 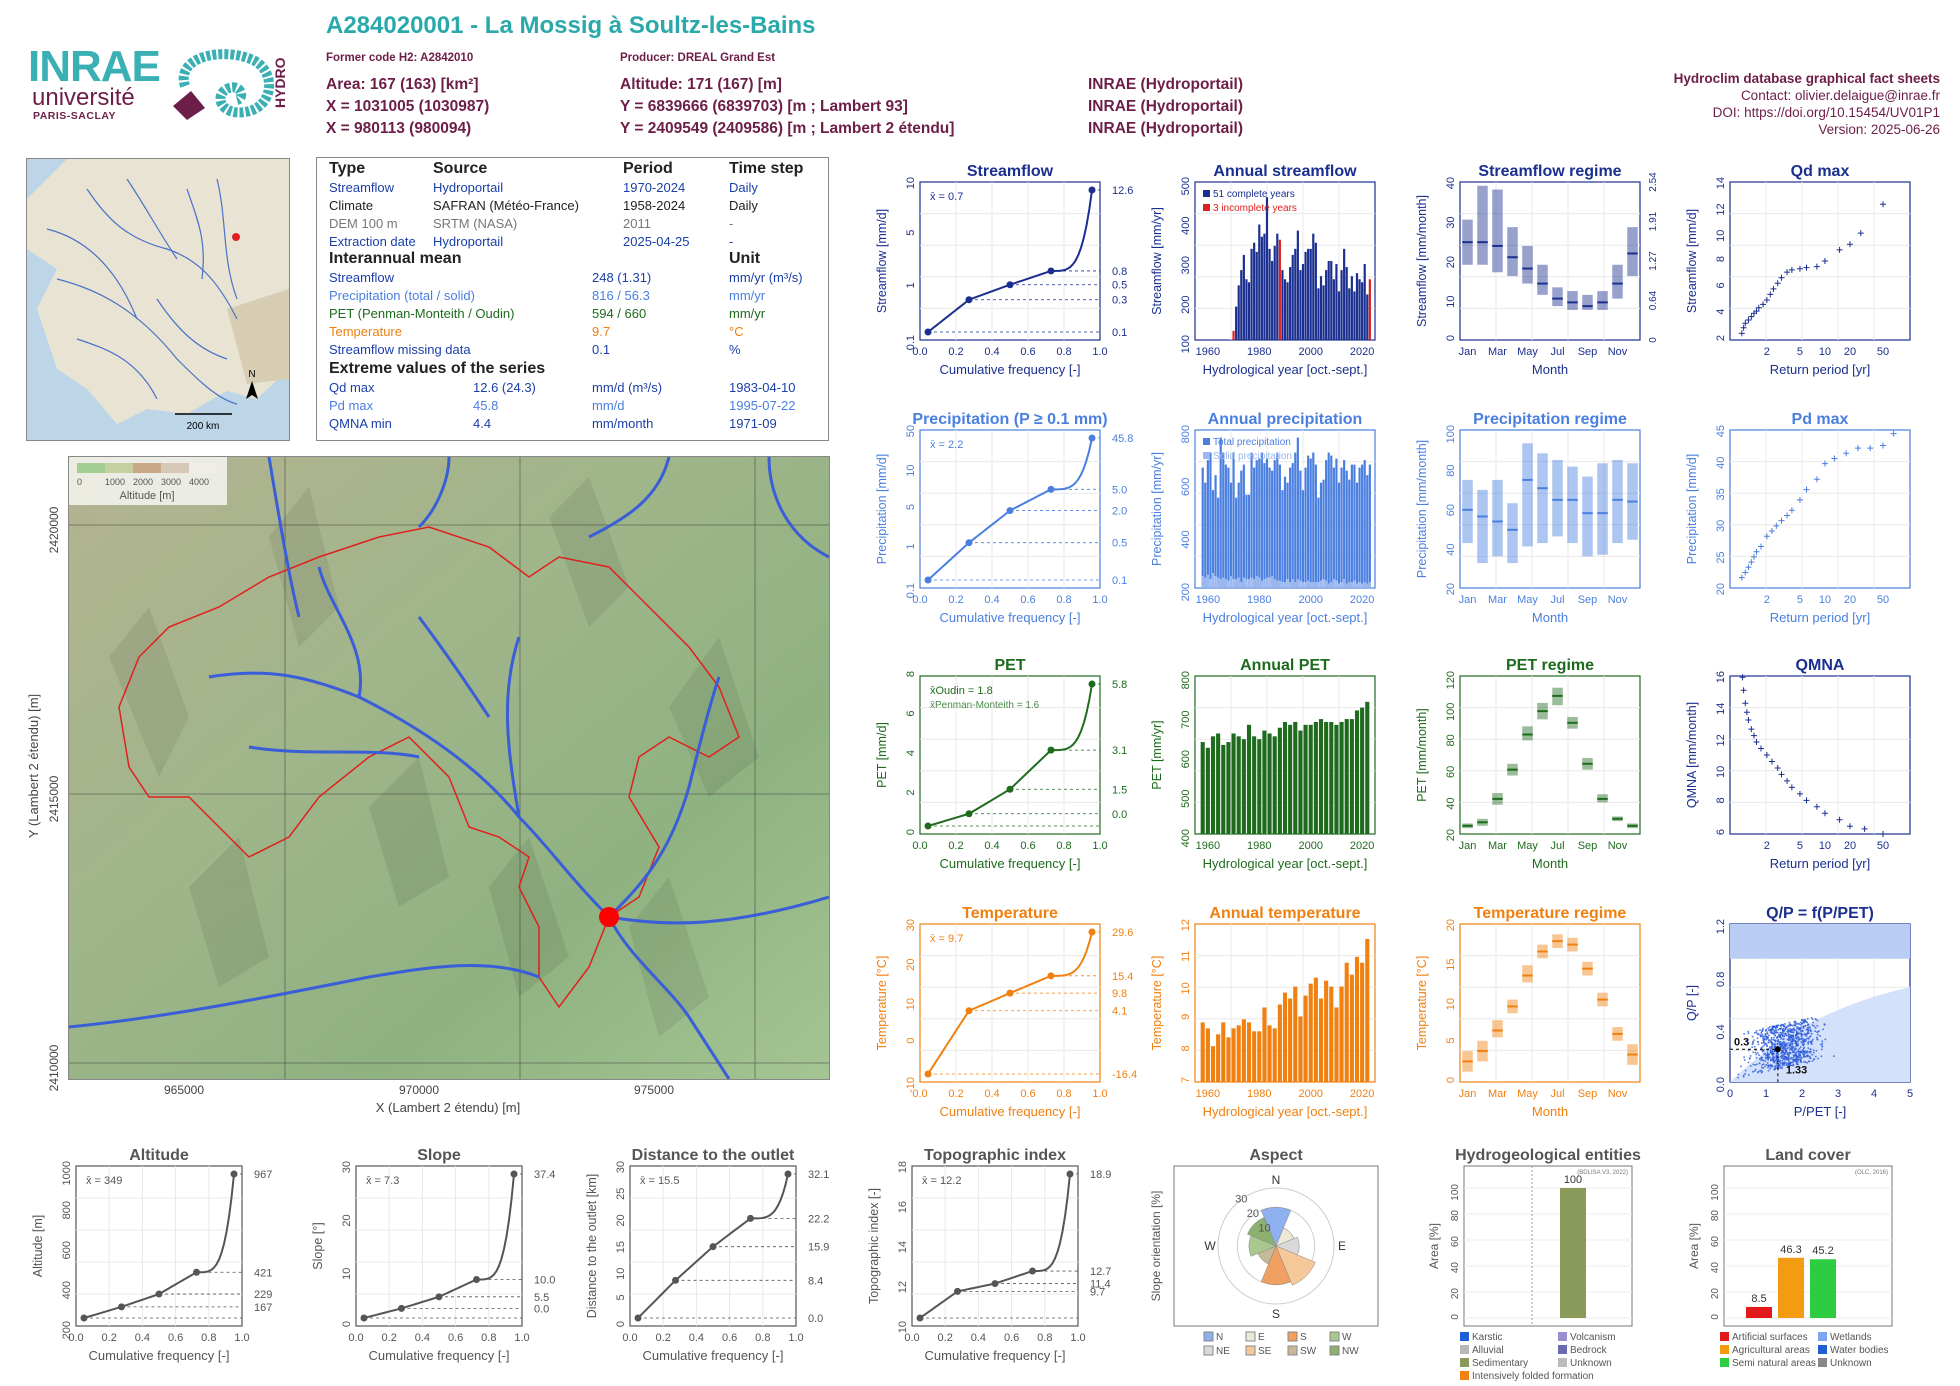 What do you see at coordinates (654, 205) in the screenshot?
I see `row-period: 1958-2024` at bounding box center [654, 205].